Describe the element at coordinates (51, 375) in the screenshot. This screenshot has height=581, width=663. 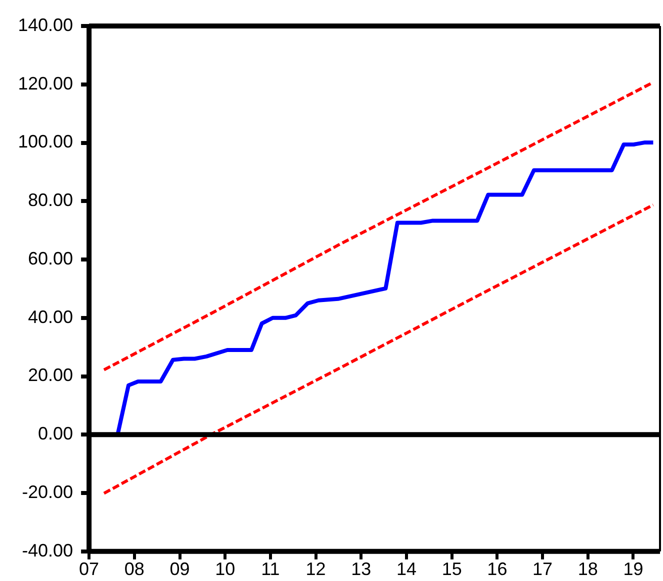
I see `y-tick-label: 20.00` at that location.